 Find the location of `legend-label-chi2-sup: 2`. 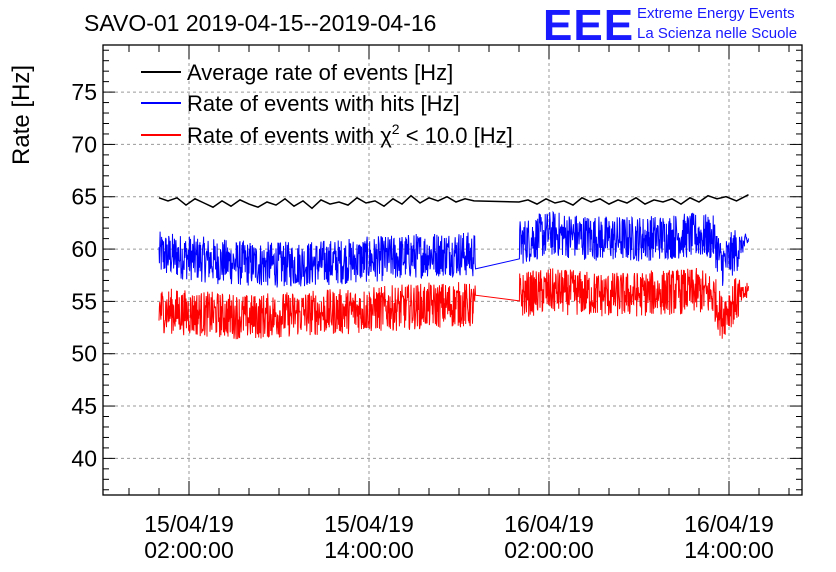

legend-label-chi2-sup: 2 is located at coordinates (396, 129).